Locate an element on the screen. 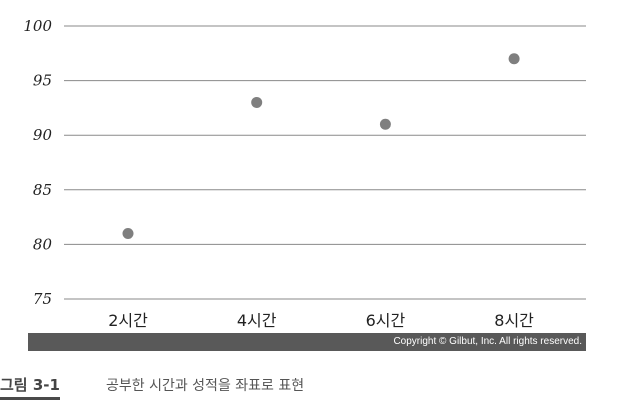 The image size is (641, 419). figure-caption-text: 공부한 시간과 성적을 좌표로 표현 is located at coordinates (205, 386).